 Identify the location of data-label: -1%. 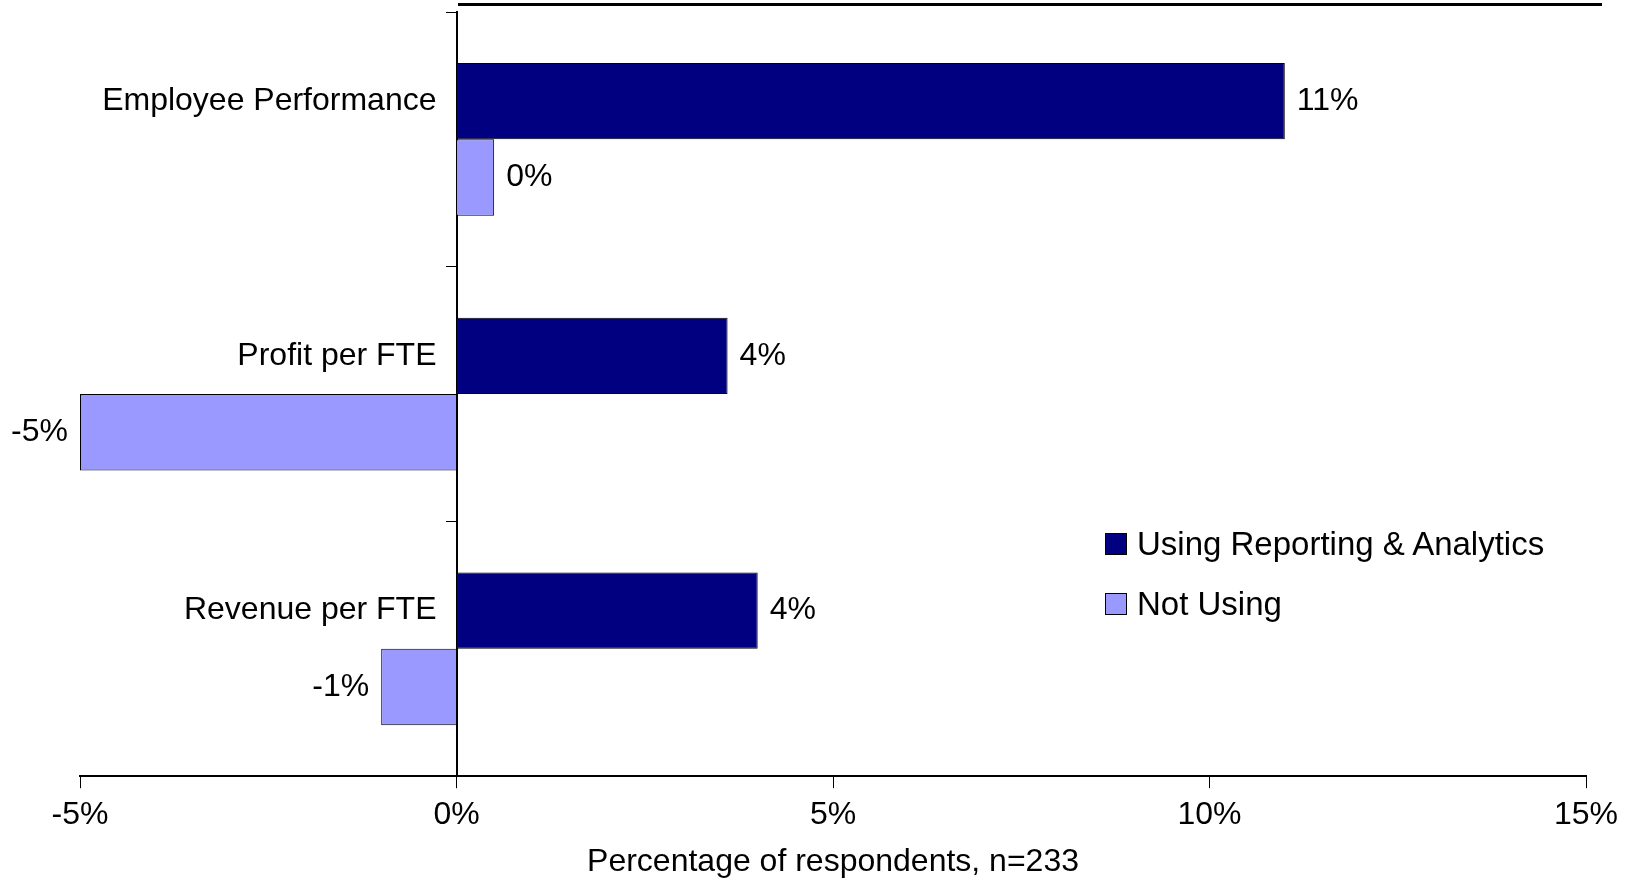
(341, 684).